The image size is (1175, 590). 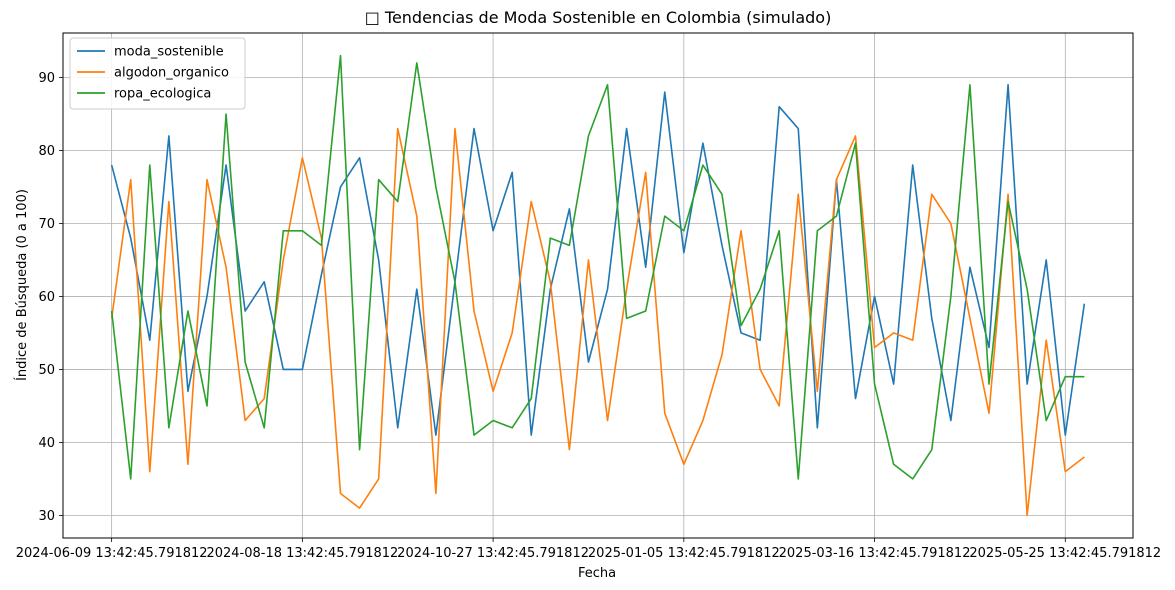 What do you see at coordinates (46, 151) in the screenshot?
I see `y-tick-label: 80` at bounding box center [46, 151].